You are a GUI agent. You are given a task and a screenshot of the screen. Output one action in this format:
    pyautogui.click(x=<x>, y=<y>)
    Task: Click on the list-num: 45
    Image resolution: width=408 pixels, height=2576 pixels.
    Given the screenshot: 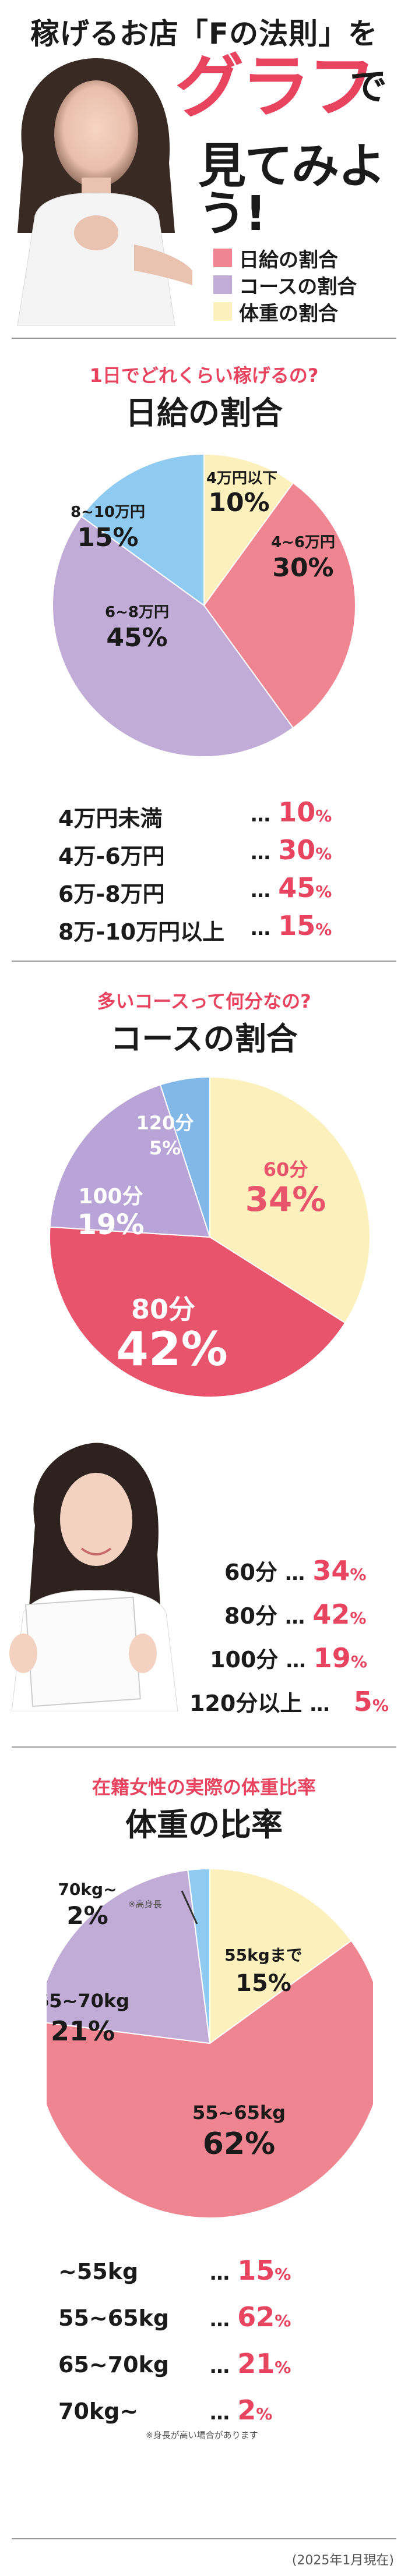 What is the action you would take?
    pyautogui.click(x=297, y=887)
    